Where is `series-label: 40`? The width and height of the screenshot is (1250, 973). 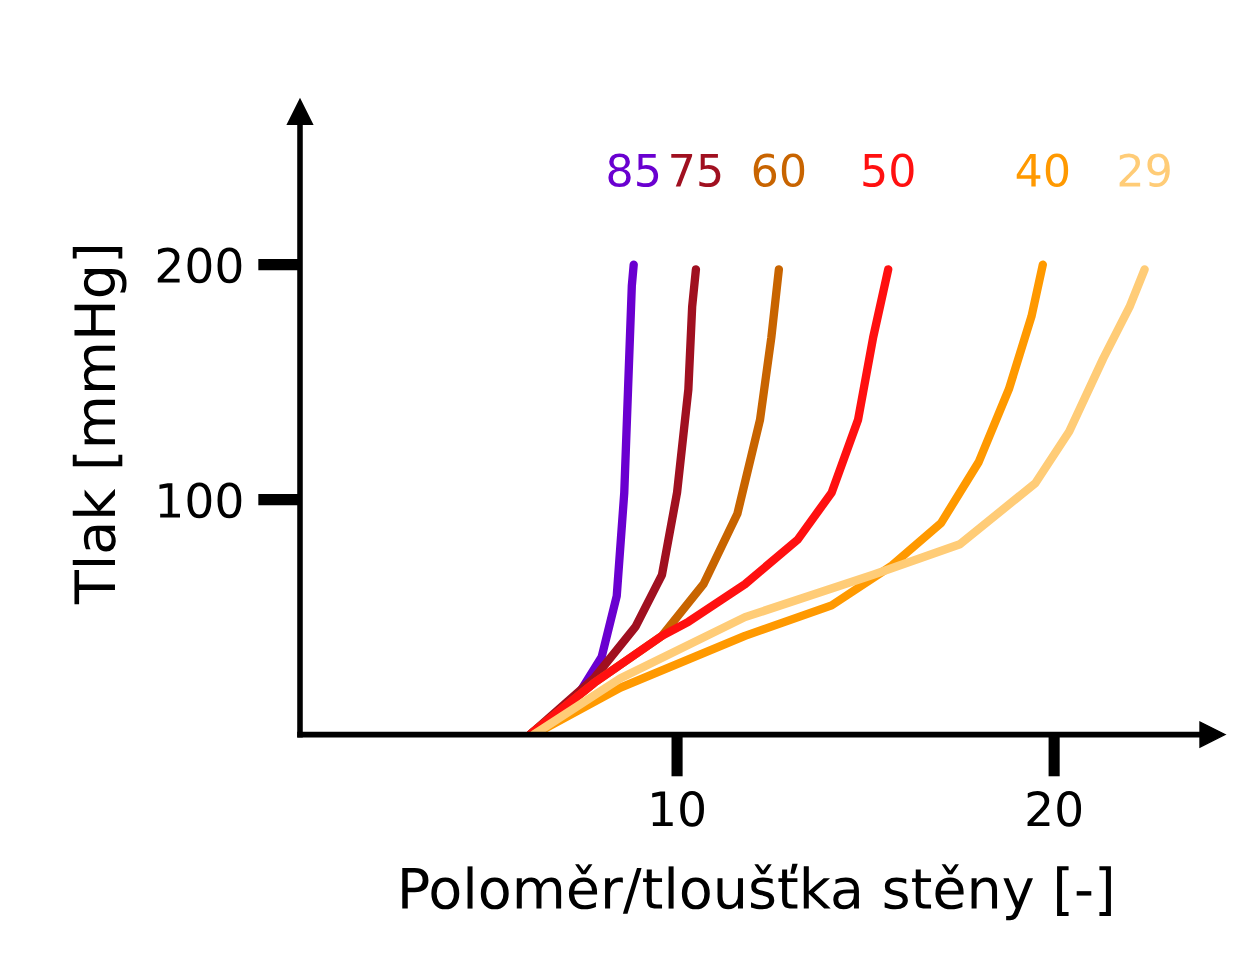
series-label: 40 is located at coordinates (1042, 170).